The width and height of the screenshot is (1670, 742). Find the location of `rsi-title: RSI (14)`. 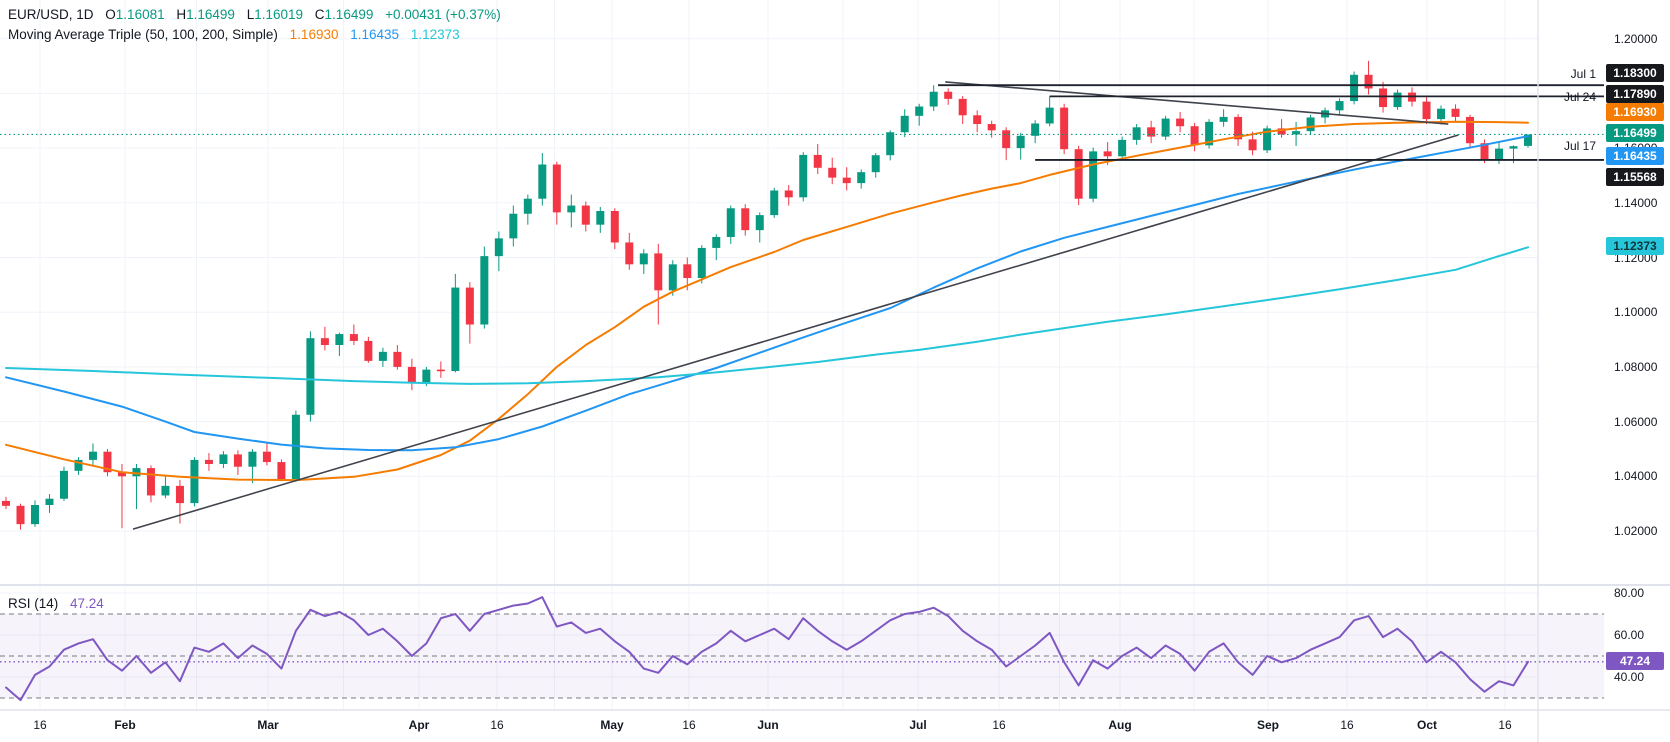

rsi-title: RSI (14) is located at coordinates (33, 603).